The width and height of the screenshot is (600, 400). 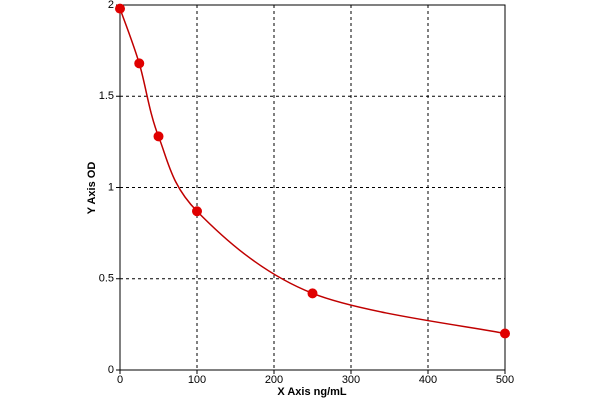 I want to click on y-tick-label: 0, so click(x=111, y=370).